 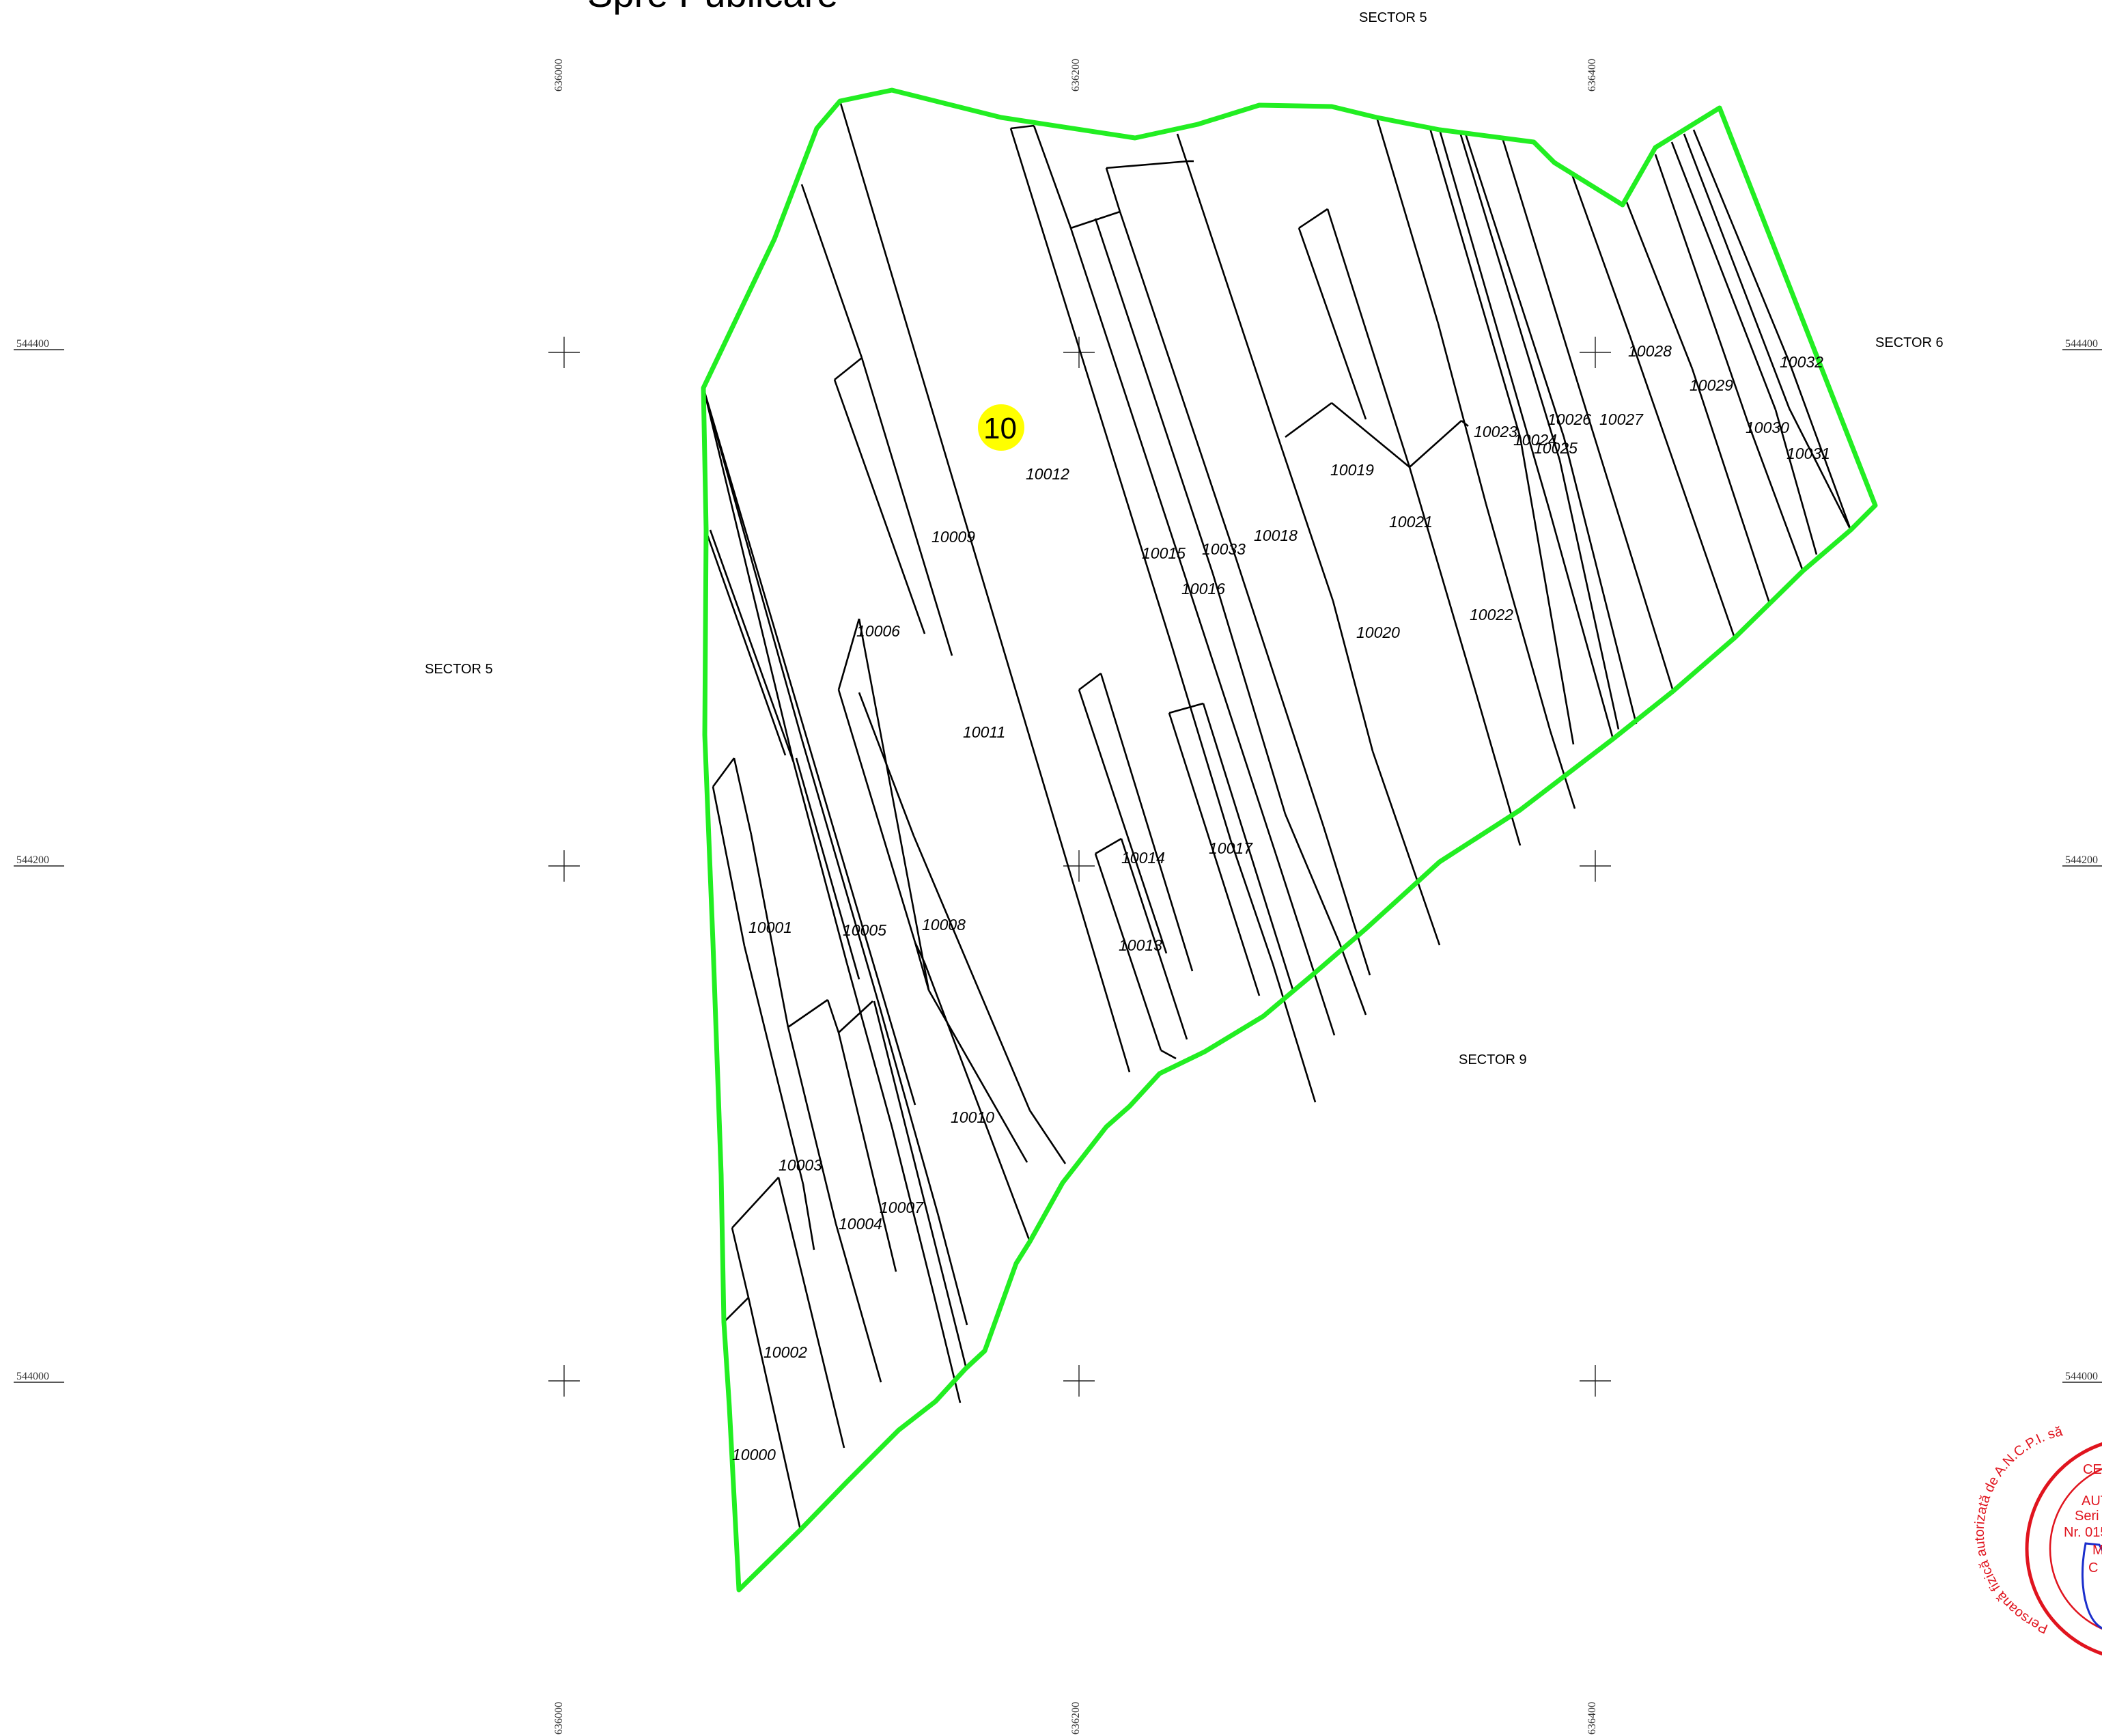 I want to click on parcel-label: 10010, so click(x=972, y=1117).